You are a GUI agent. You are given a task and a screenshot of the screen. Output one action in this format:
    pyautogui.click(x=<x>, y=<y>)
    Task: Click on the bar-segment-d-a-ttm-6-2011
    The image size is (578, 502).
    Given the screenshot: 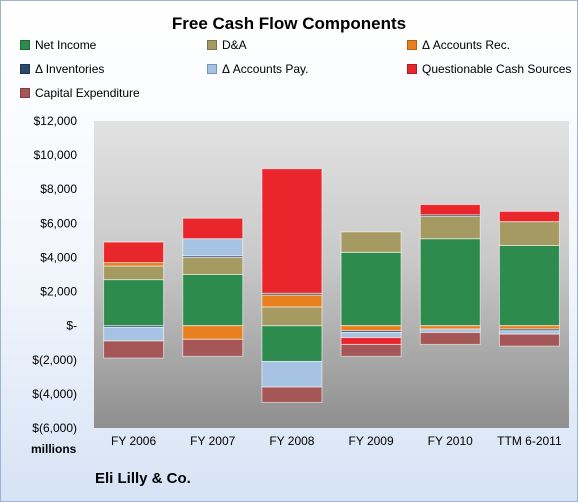 What is the action you would take?
    pyautogui.click(x=529, y=234)
    